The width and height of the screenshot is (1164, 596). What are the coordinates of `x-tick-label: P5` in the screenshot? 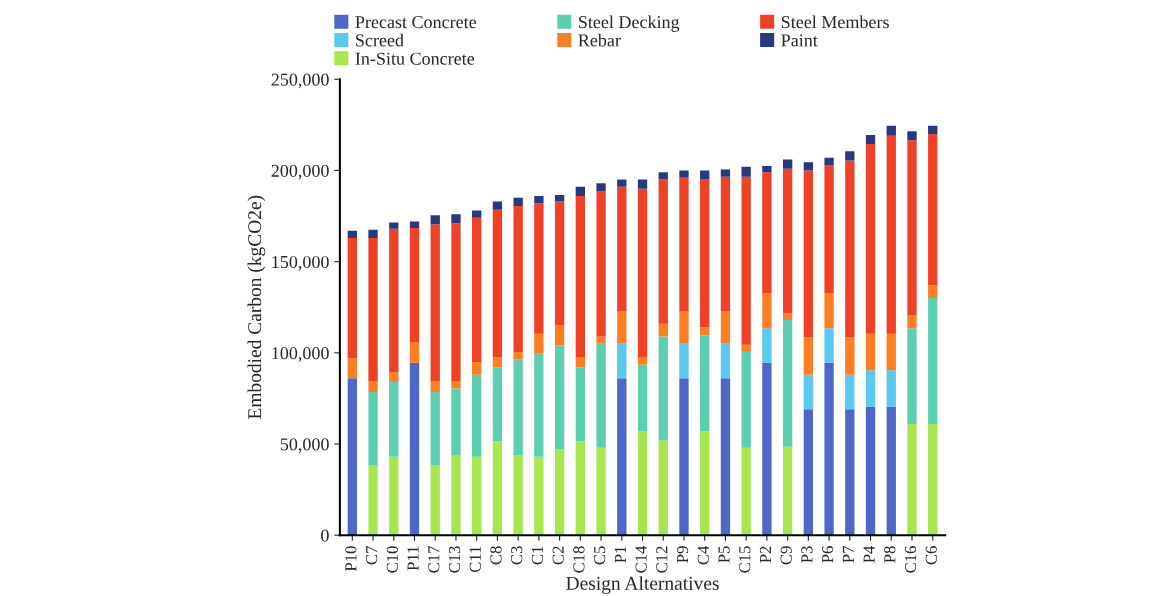 It's located at (724, 554).